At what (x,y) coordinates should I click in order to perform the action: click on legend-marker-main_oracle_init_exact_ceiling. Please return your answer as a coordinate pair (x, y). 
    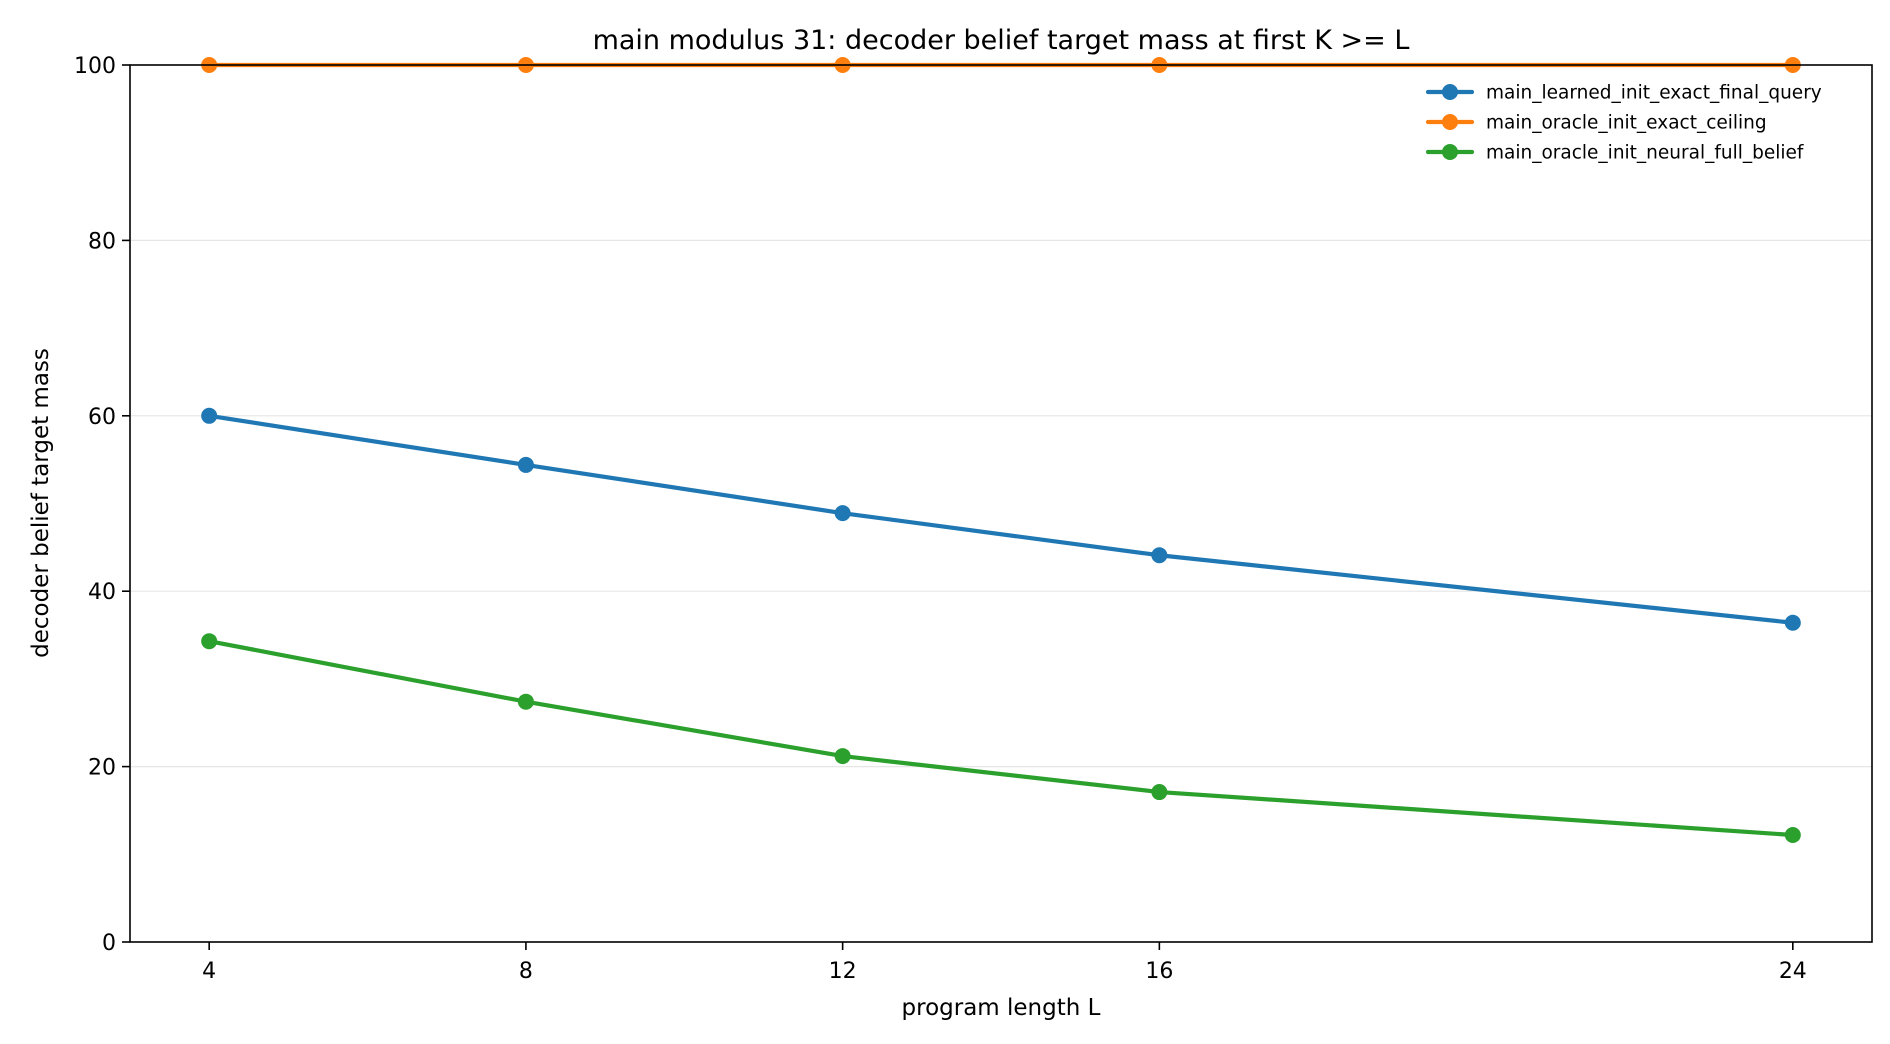
    Looking at the image, I should click on (1450, 122).